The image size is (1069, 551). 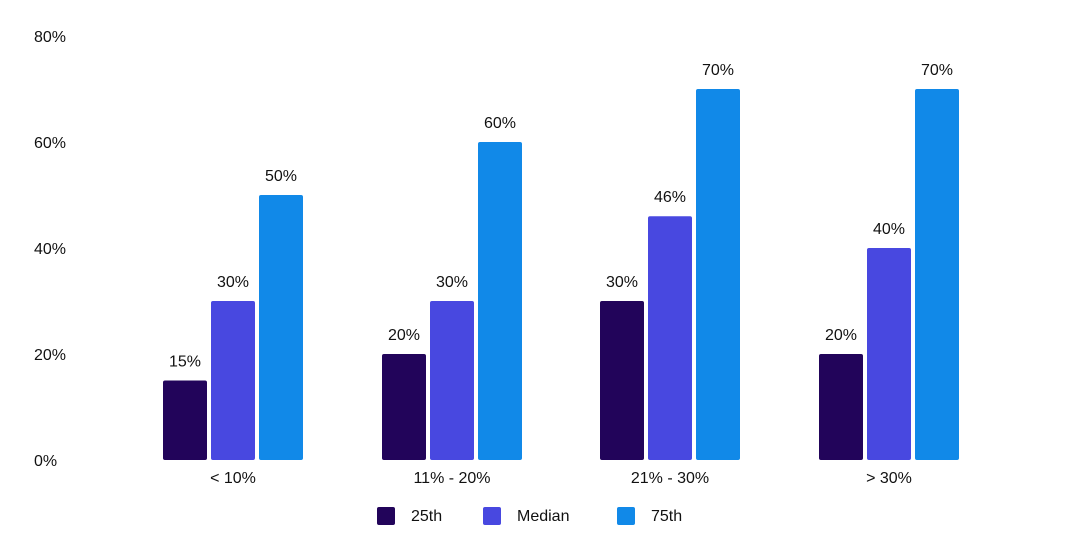 What do you see at coordinates (50, 143) in the screenshot?
I see `y-tick-label-60: 60%` at bounding box center [50, 143].